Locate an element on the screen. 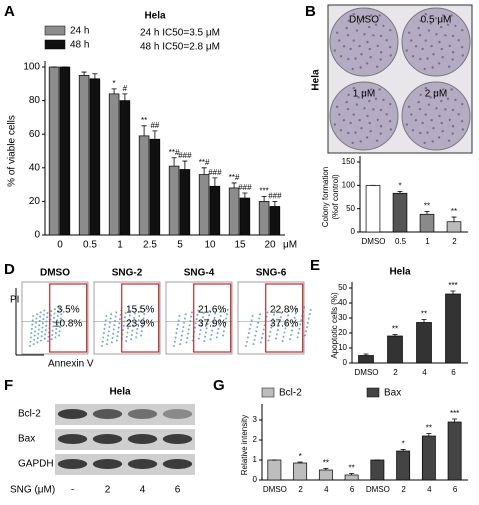 The width and height of the screenshot is (479, 505). plot-frame is located at coordinates (127, 318).